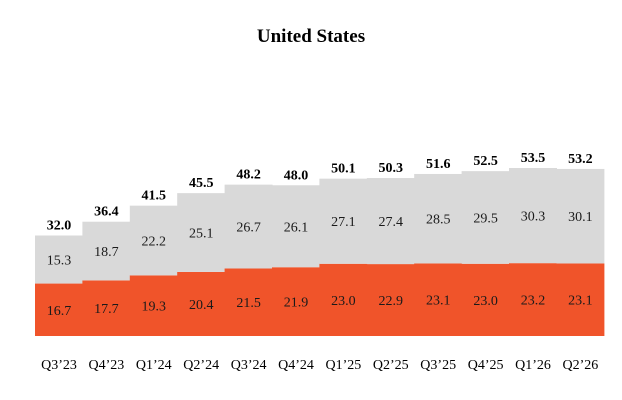 The width and height of the screenshot is (622, 400). Describe the element at coordinates (485, 161) in the screenshot. I see `total-label-9: 52.5` at that location.